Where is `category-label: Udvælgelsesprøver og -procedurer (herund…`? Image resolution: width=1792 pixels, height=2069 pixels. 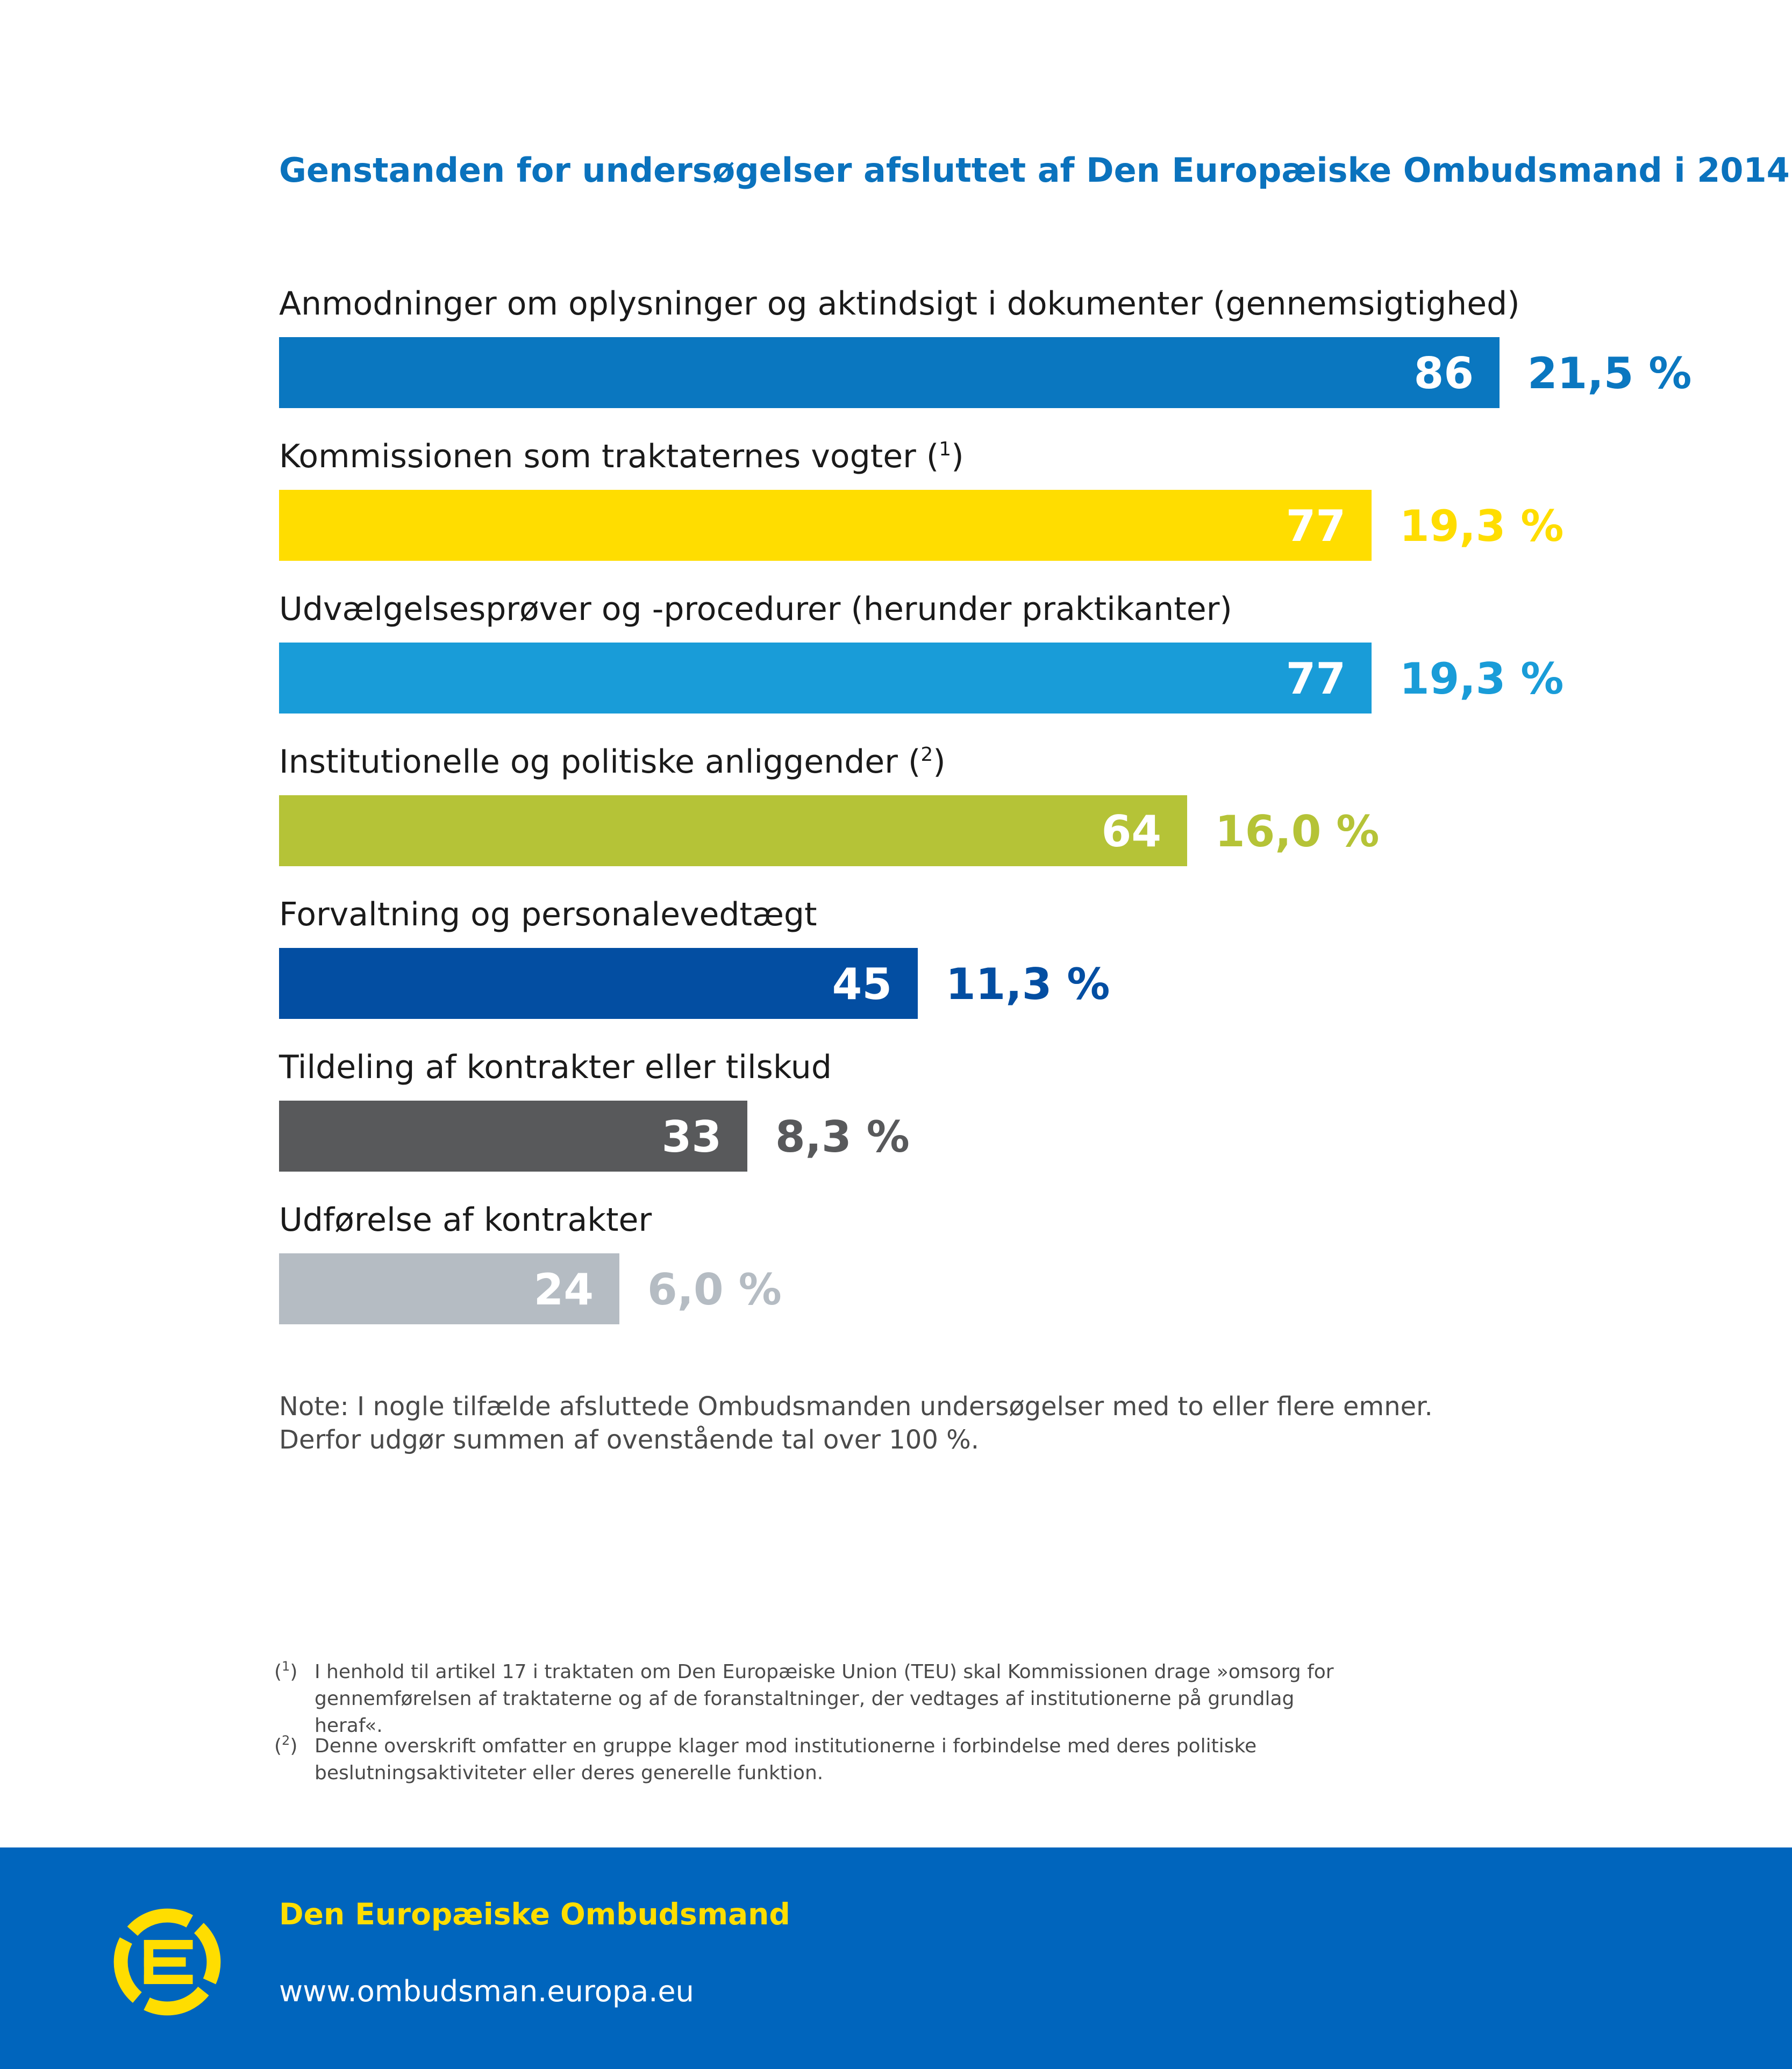 category-label: Udvælgelsesprøver og -procedurer (herund… is located at coordinates (755, 609).